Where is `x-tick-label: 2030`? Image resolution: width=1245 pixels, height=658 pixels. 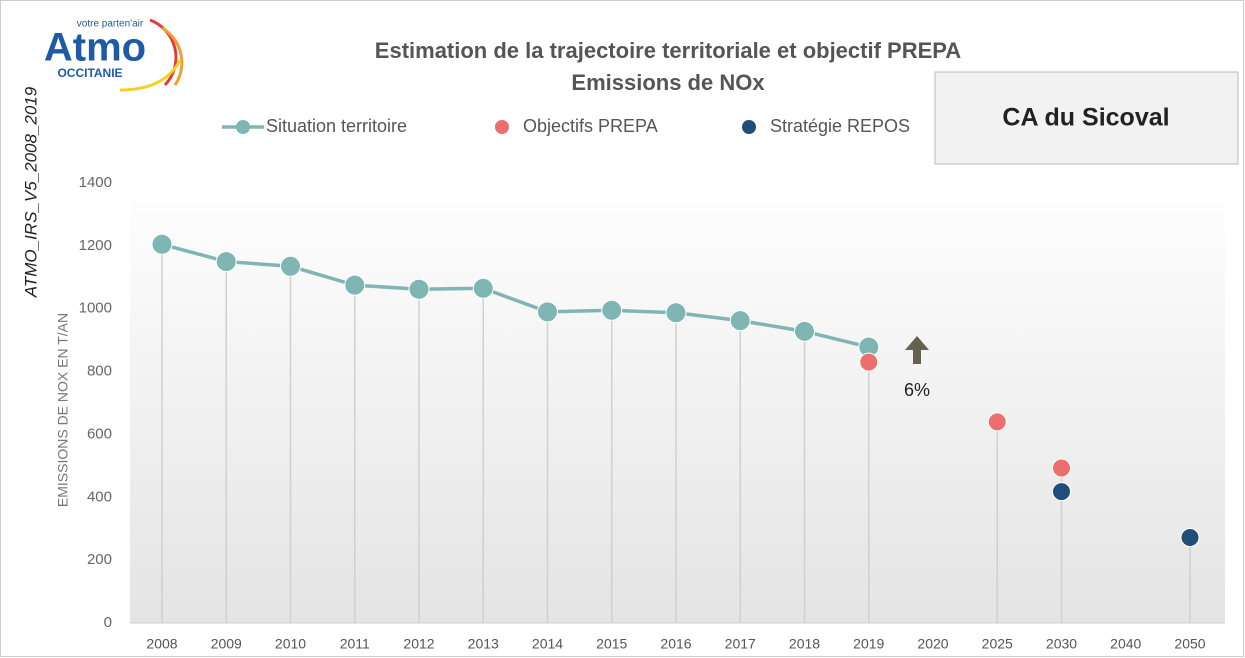
x-tick-label: 2030 is located at coordinates (1061, 644).